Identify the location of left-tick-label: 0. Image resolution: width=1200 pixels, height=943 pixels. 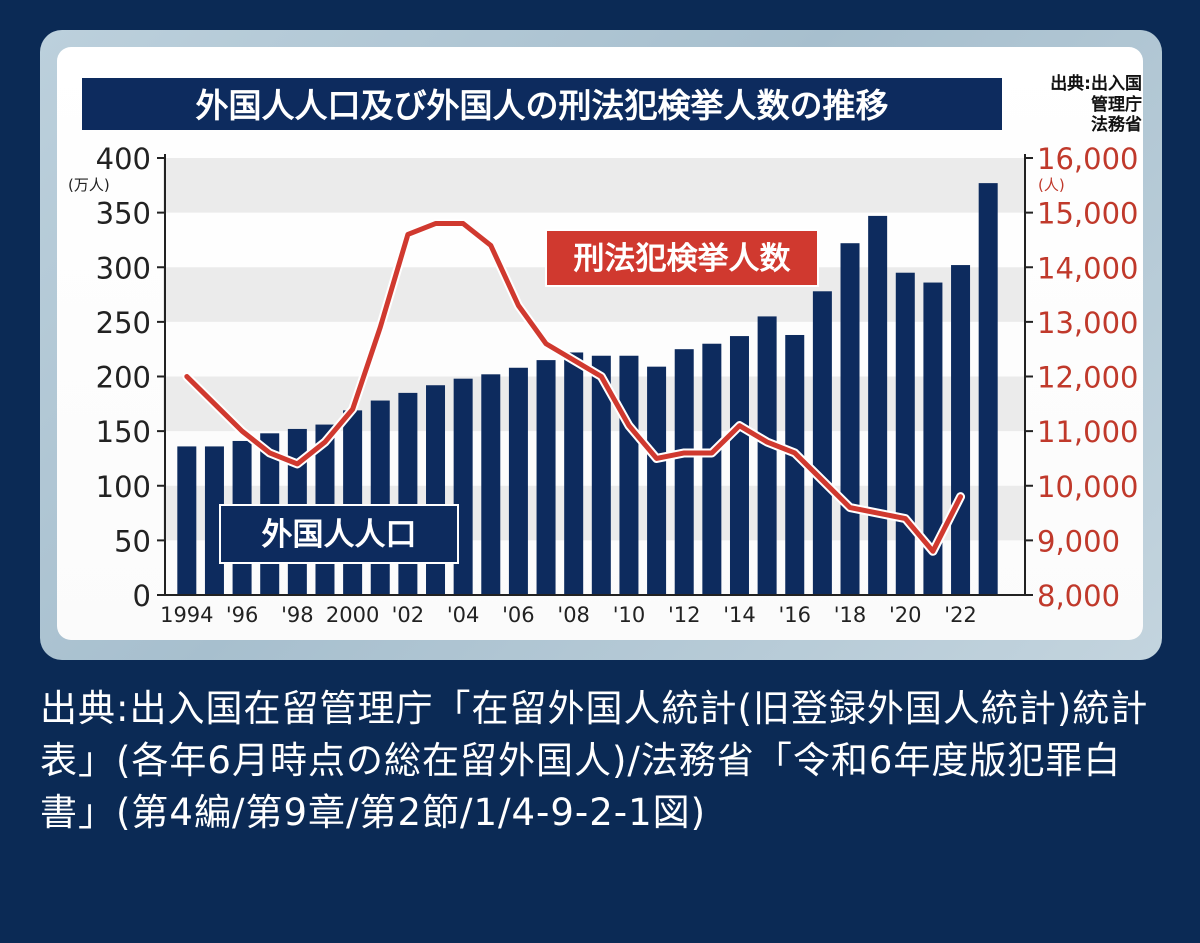
(142, 596).